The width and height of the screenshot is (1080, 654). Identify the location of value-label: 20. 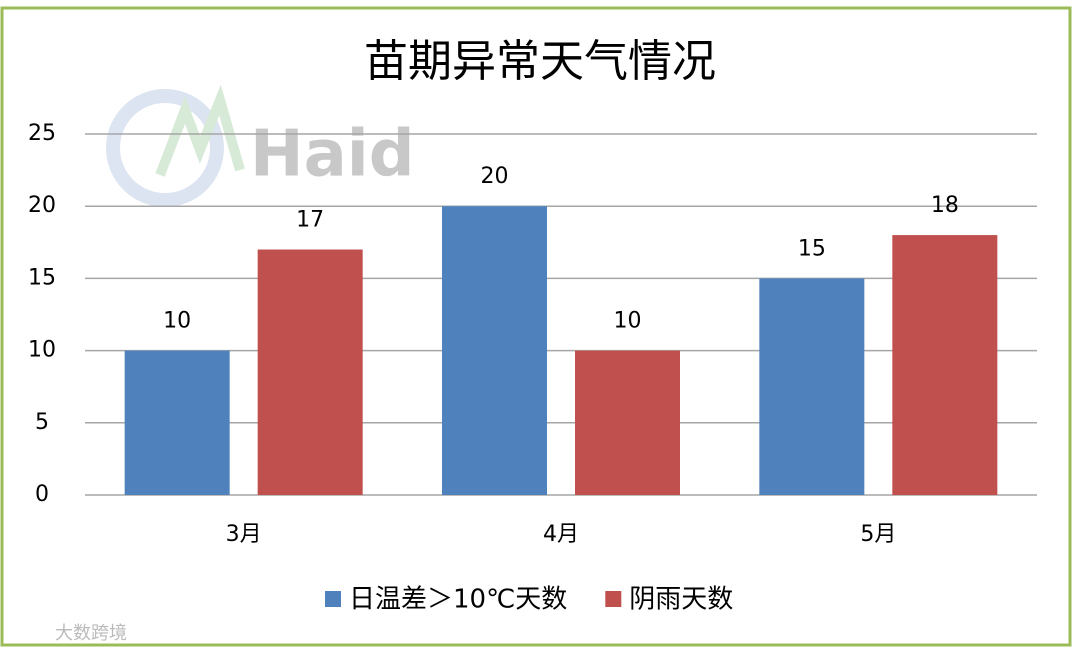
(495, 176).